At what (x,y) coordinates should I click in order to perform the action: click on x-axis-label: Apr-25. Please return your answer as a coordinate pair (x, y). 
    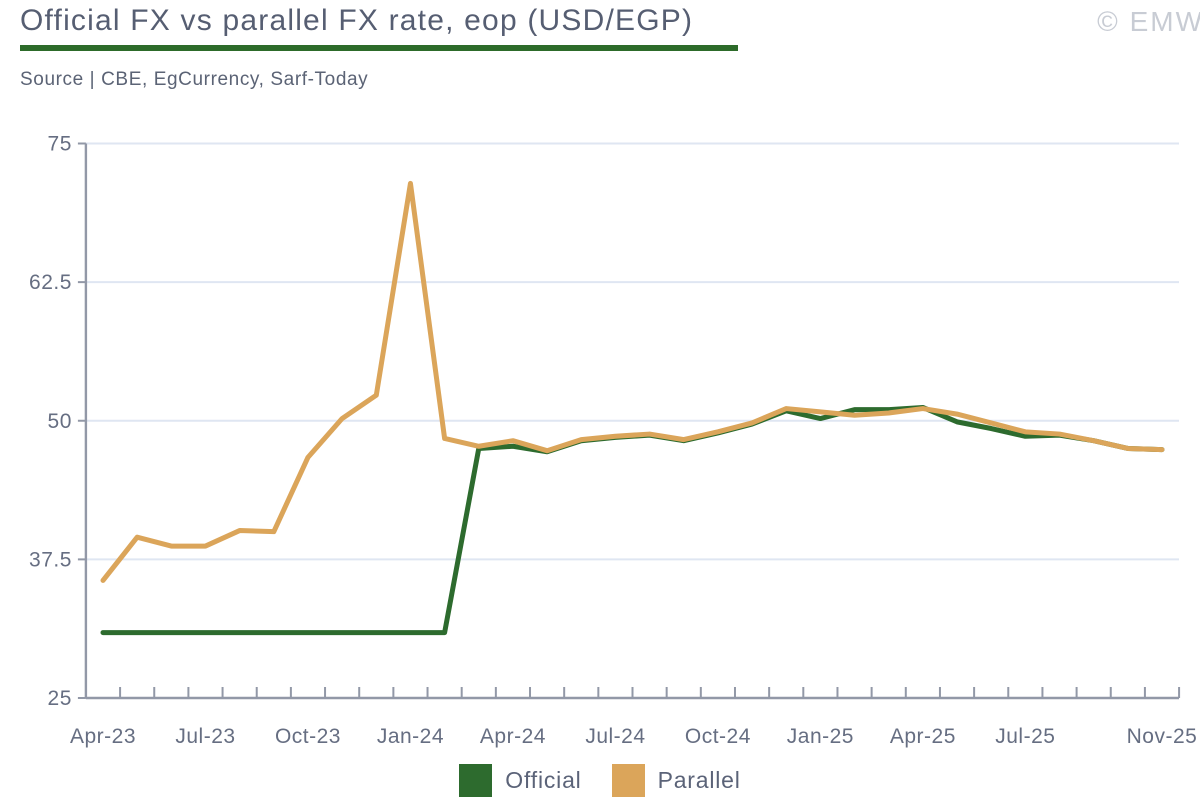
    Looking at the image, I should click on (923, 736).